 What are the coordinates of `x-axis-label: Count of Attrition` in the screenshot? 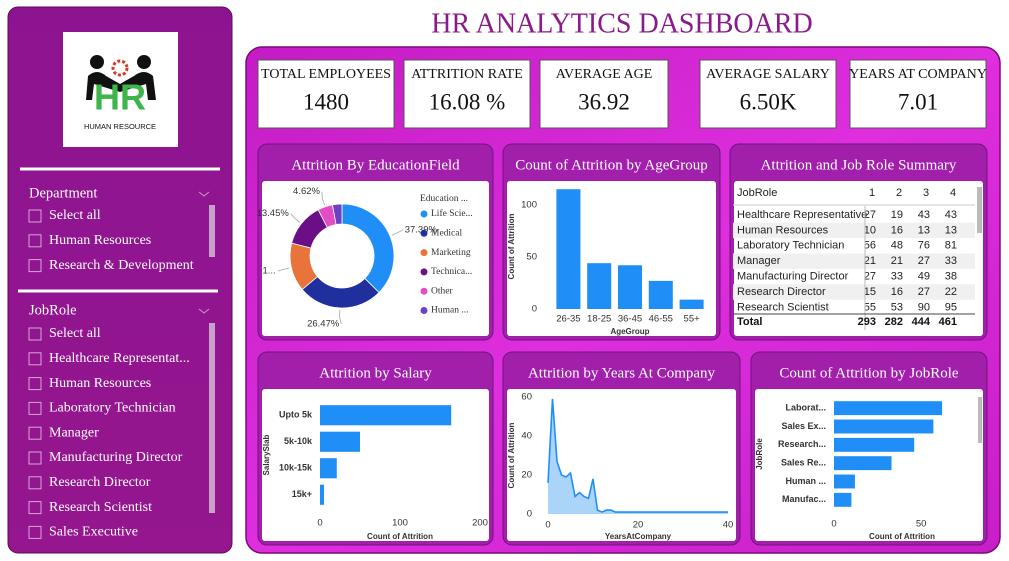 It's located at (902, 536).